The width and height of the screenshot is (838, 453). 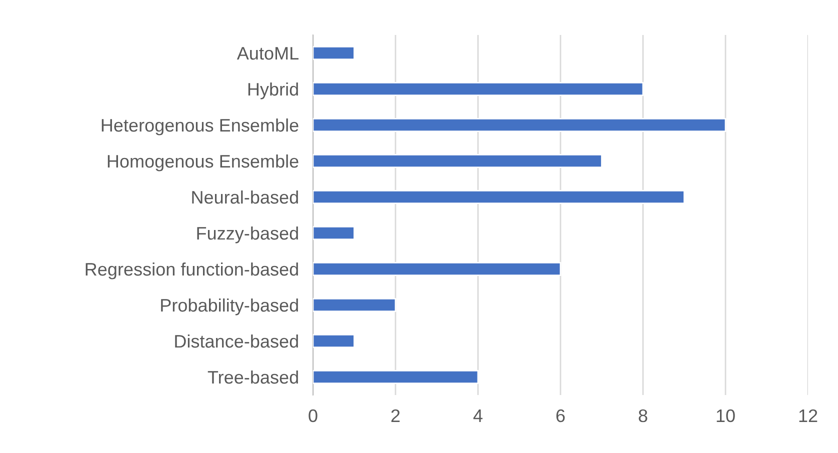 What do you see at coordinates (203, 163) in the screenshot?
I see `y-tick-label: Homogenous Ensemble` at bounding box center [203, 163].